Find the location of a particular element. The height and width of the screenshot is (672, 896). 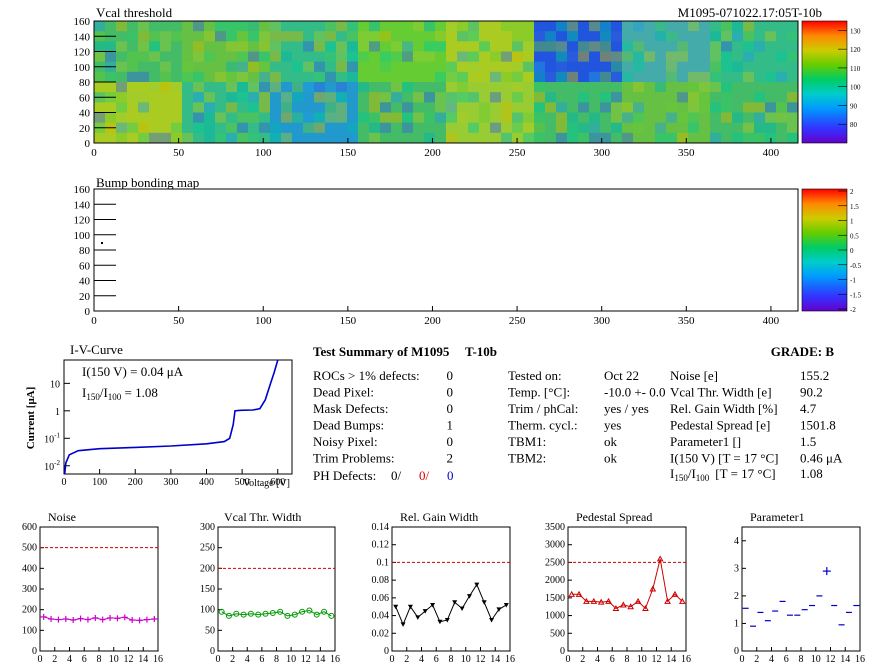

summary-value: 155.2 is located at coordinates (814, 375).